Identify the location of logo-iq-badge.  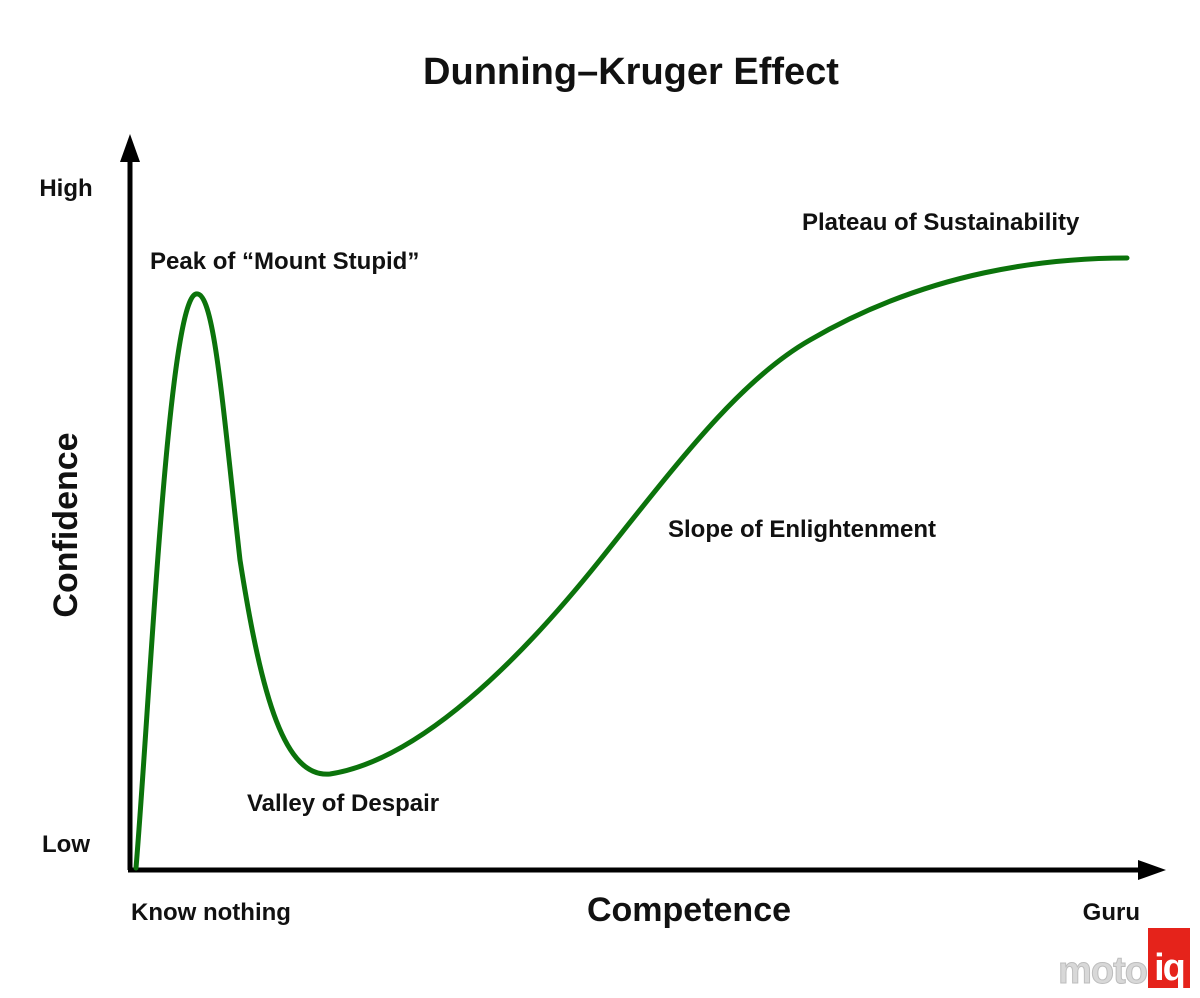
(1169, 958).